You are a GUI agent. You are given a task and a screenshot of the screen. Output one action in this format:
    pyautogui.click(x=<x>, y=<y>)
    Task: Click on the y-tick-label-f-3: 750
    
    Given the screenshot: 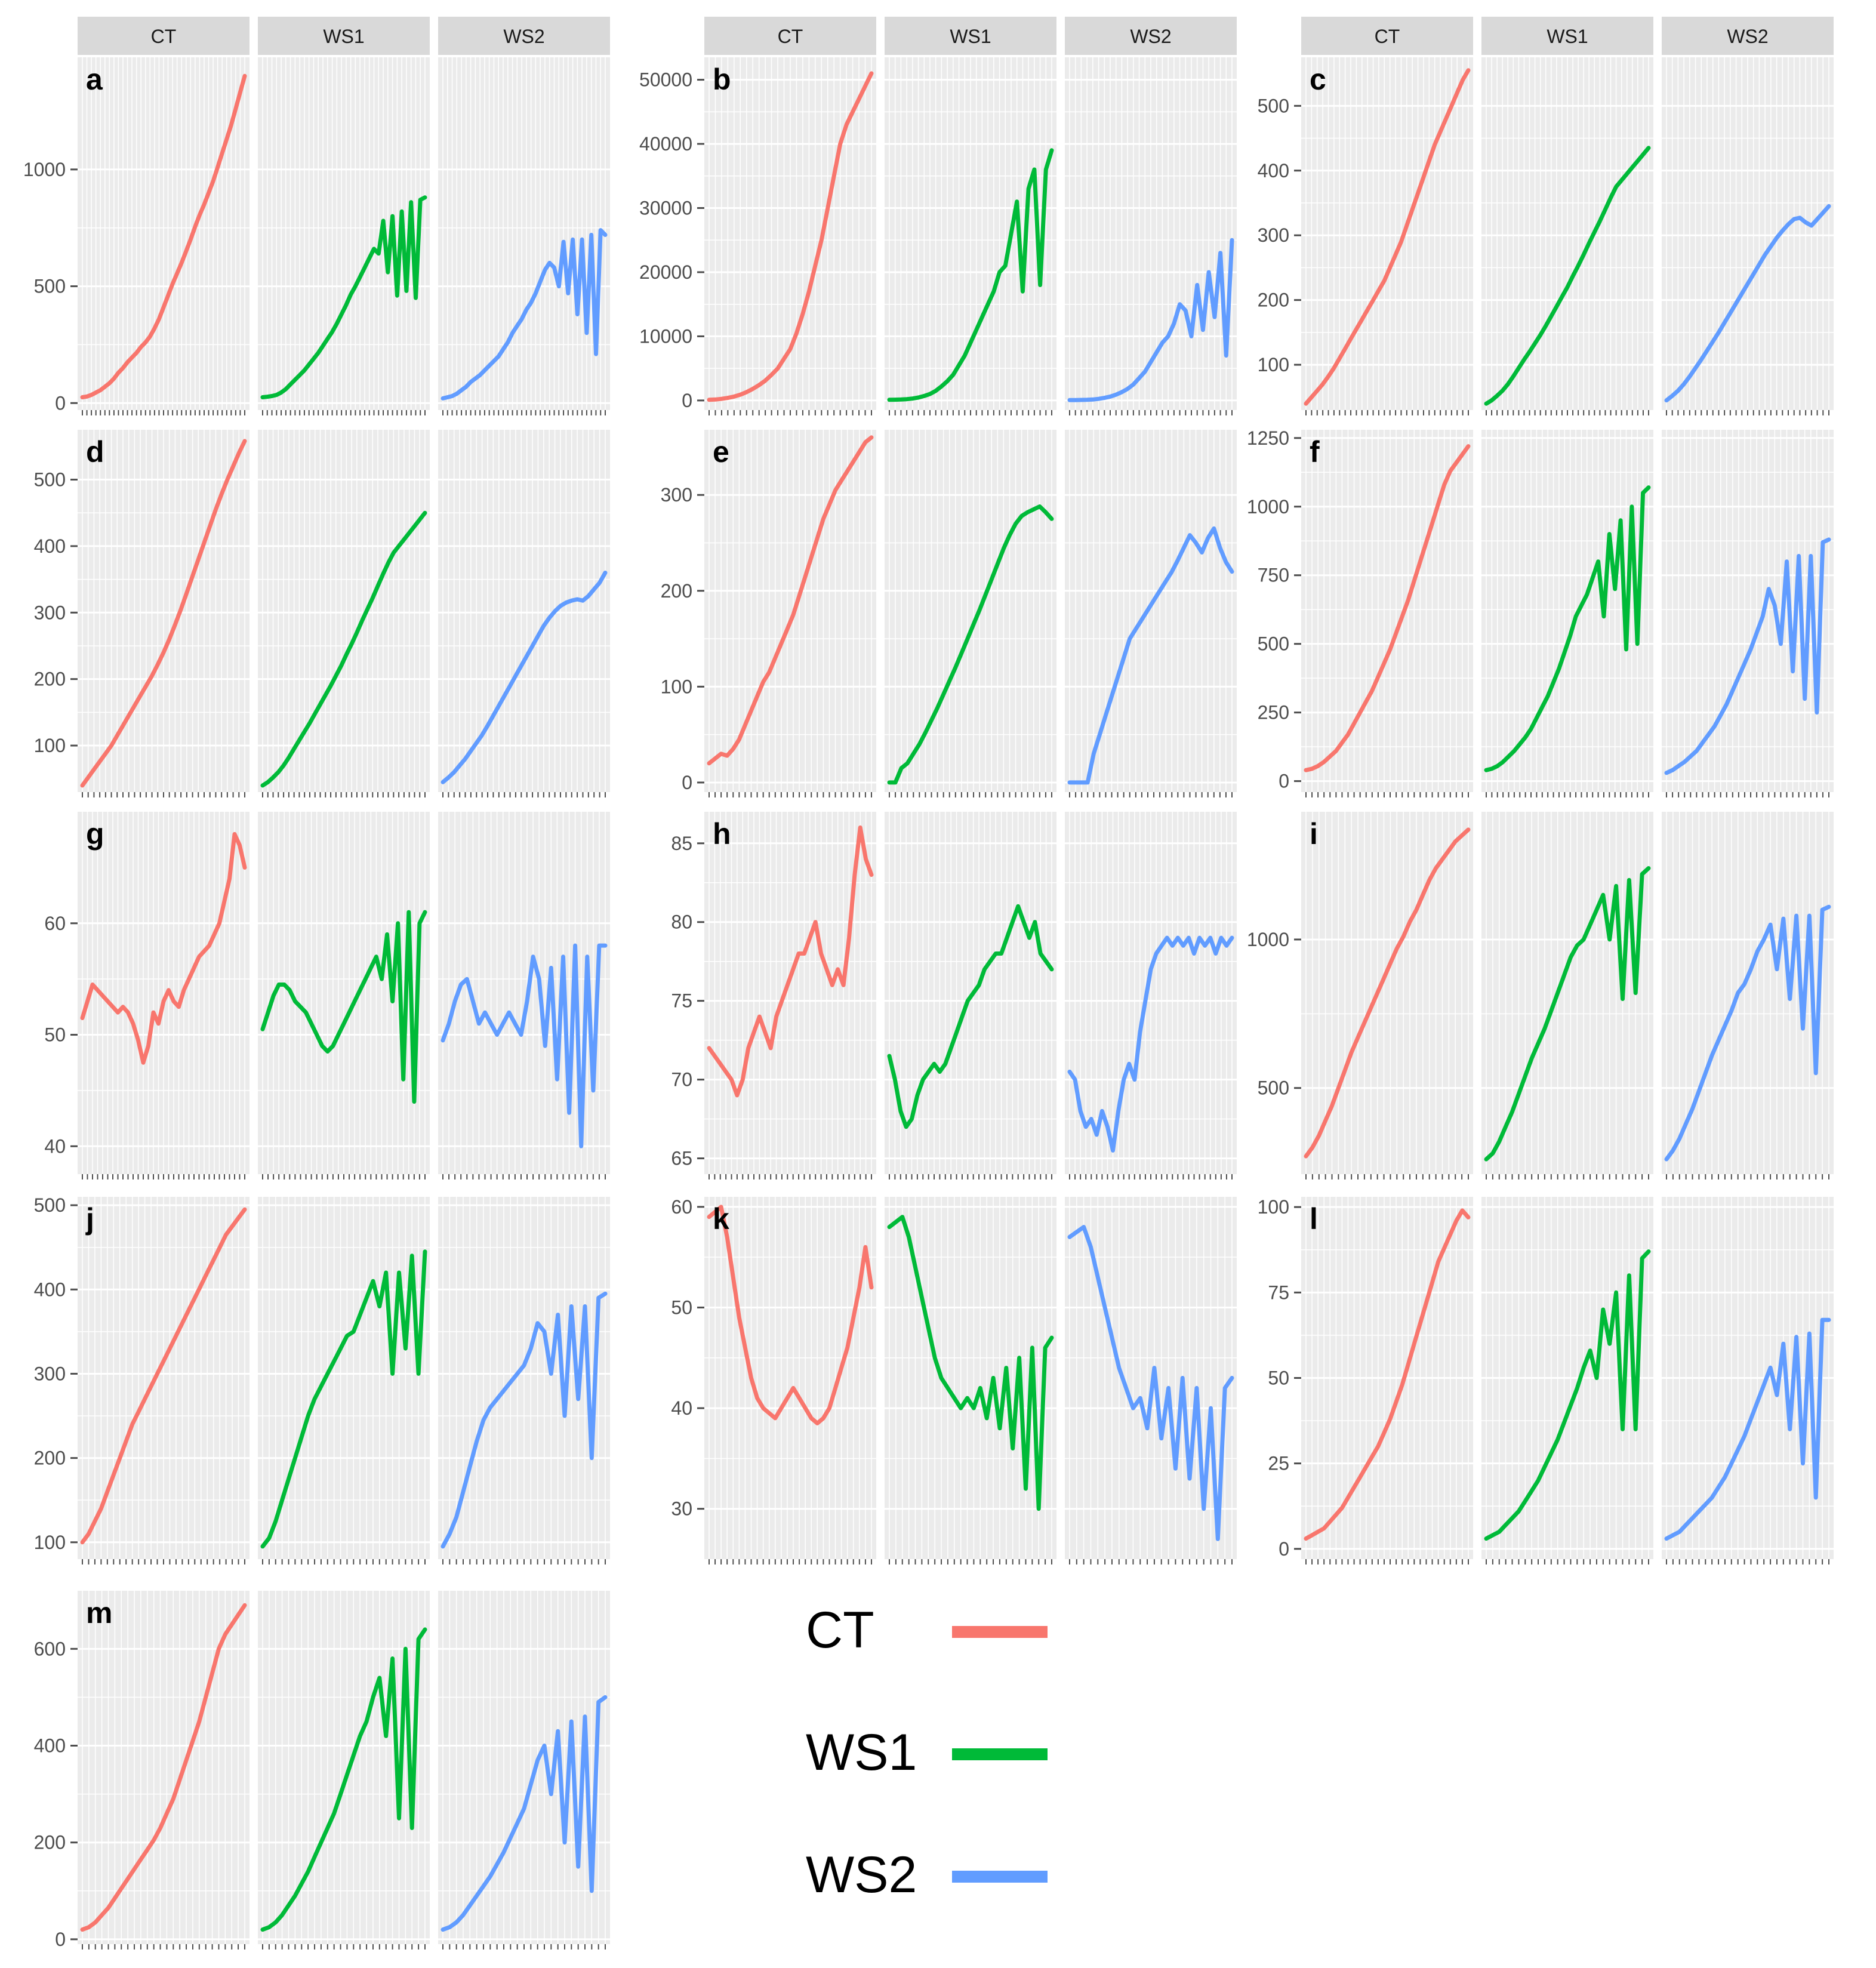 What is the action you would take?
    pyautogui.click(x=1274, y=575)
    